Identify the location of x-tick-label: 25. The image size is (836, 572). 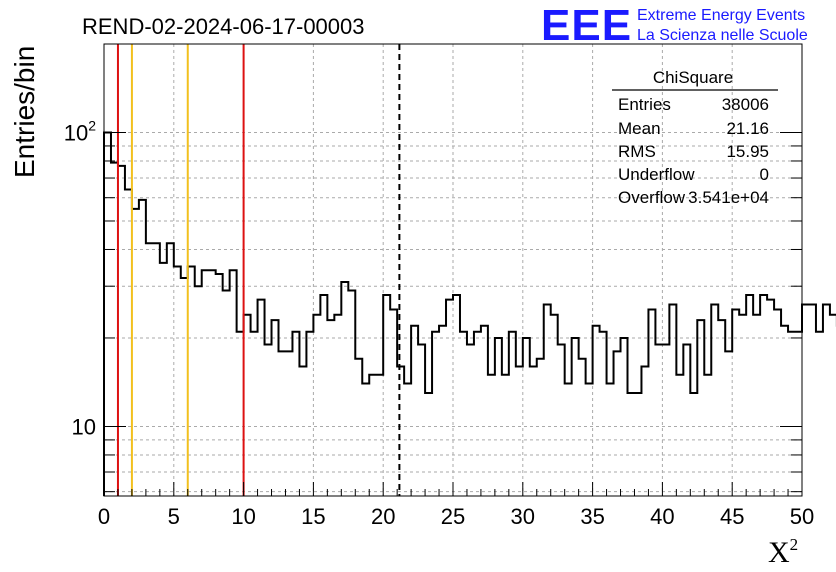
(453, 516).